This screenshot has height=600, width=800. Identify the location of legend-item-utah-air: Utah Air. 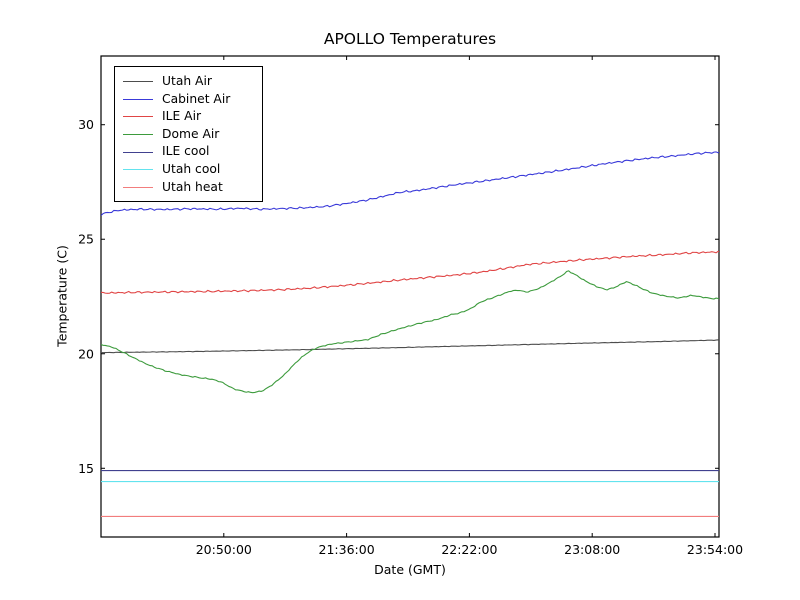
(188, 82).